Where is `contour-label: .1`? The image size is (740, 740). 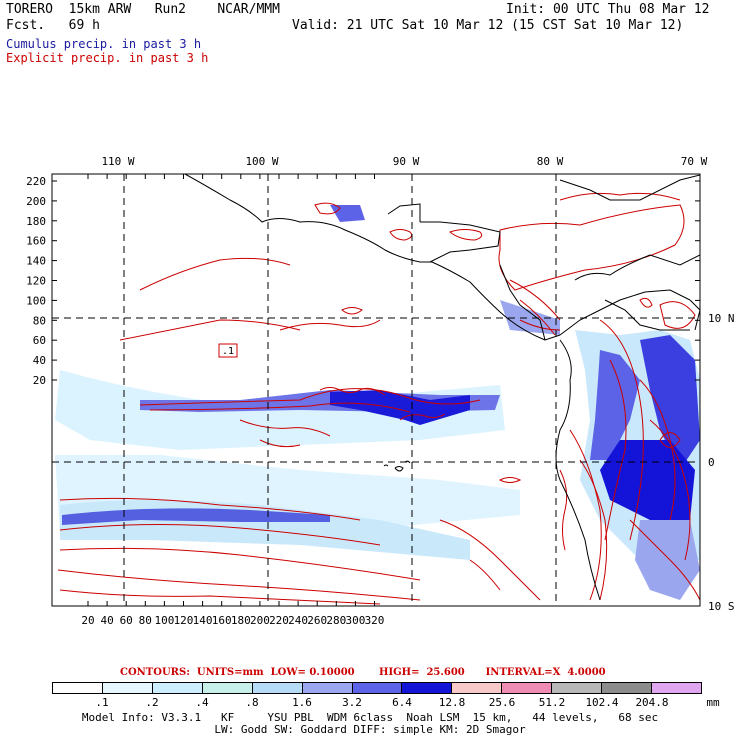
contour-label: .1 is located at coordinates (228, 351).